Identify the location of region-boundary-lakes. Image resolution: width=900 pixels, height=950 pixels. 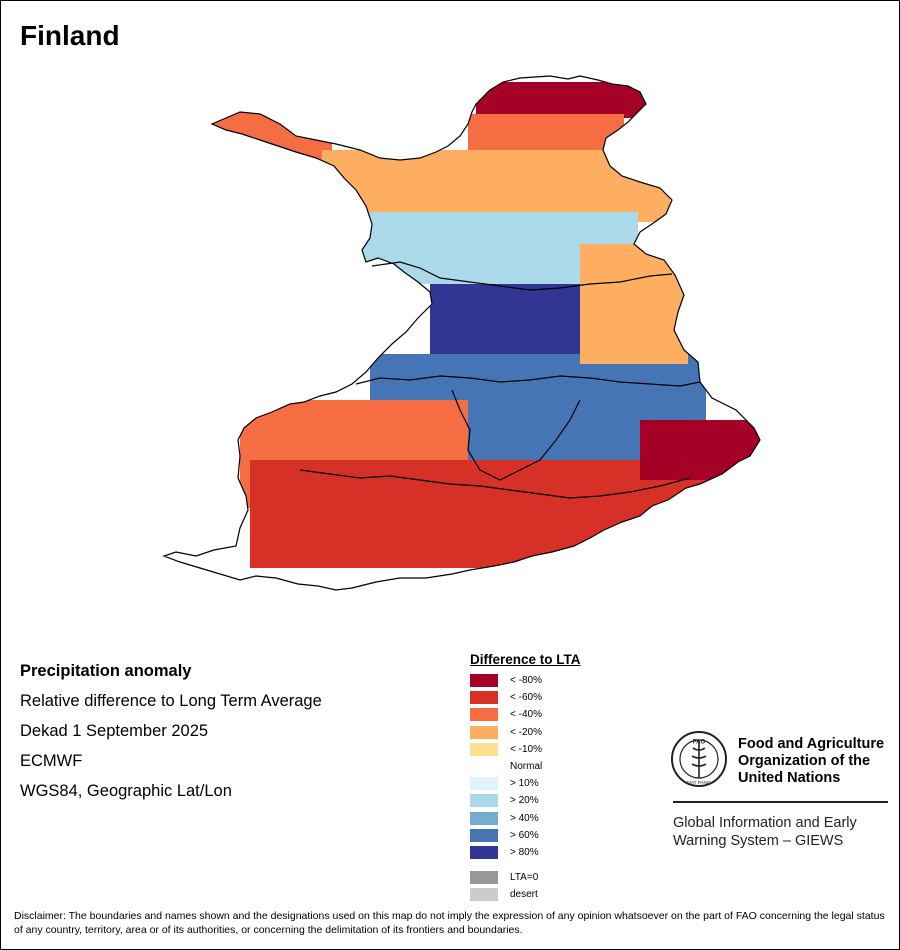
(516, 435).